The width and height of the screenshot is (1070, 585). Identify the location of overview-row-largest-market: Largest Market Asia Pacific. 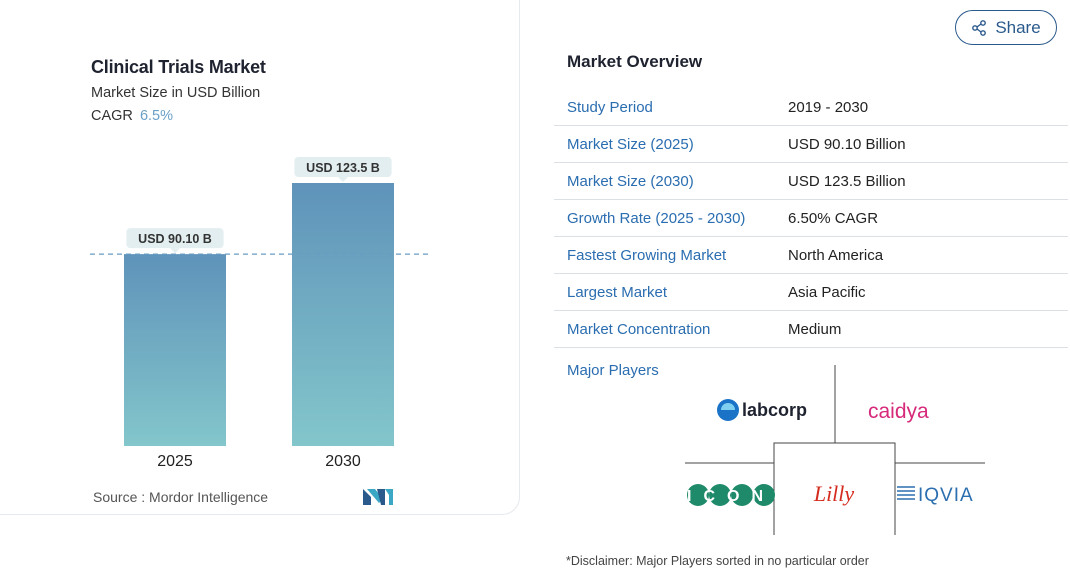
(811, 292).